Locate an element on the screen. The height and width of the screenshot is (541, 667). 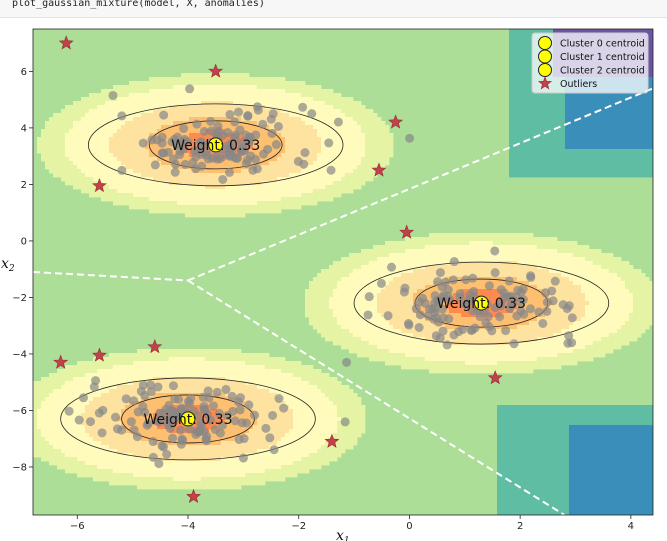
x-axis-label-sub: 1 is located at coordinates (347, 538).